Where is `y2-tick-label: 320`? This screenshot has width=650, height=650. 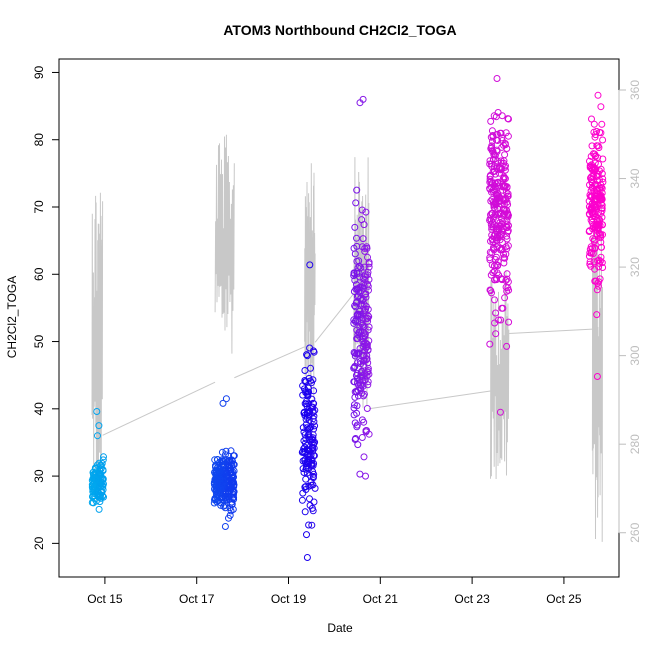 y2-tick-label: 320 is located at coordinates (635, 267).